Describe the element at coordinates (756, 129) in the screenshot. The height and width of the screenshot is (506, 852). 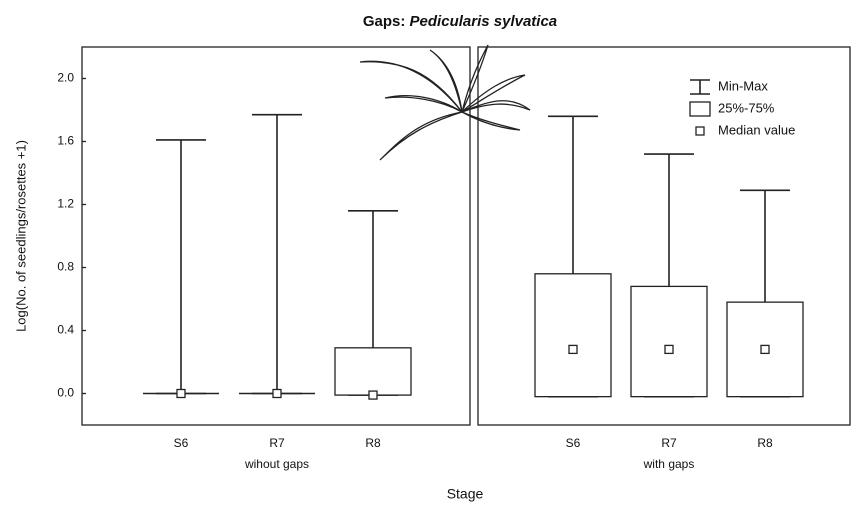
I see `legend-label: Median value` at that location.